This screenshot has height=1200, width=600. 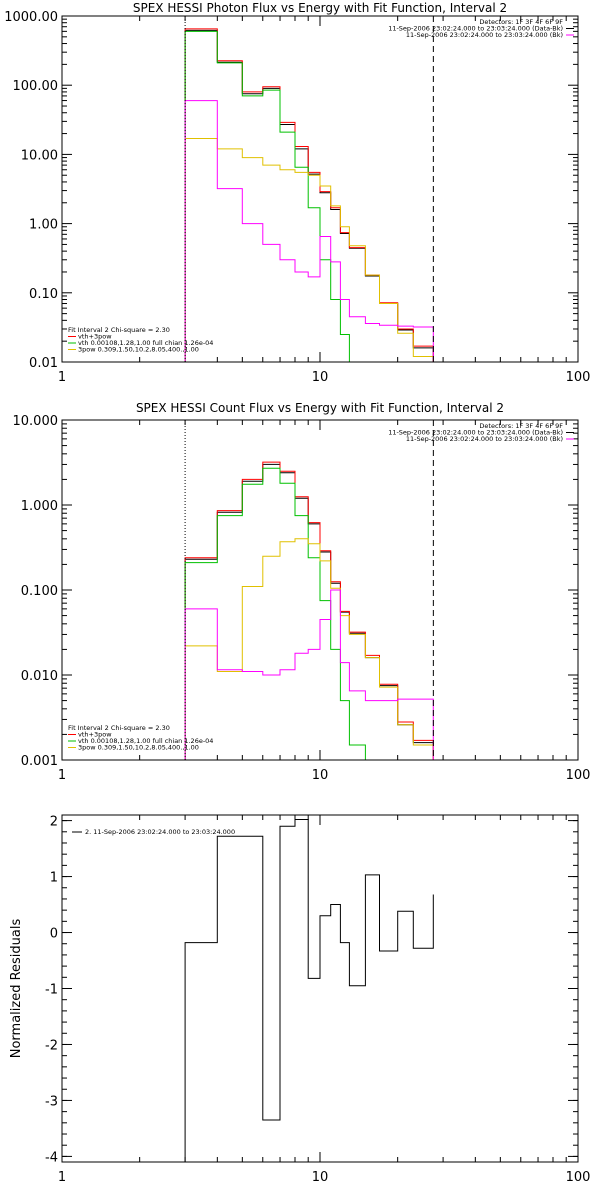 I want to click on y-tick-label: 10.00, so click(x=39, y=155).